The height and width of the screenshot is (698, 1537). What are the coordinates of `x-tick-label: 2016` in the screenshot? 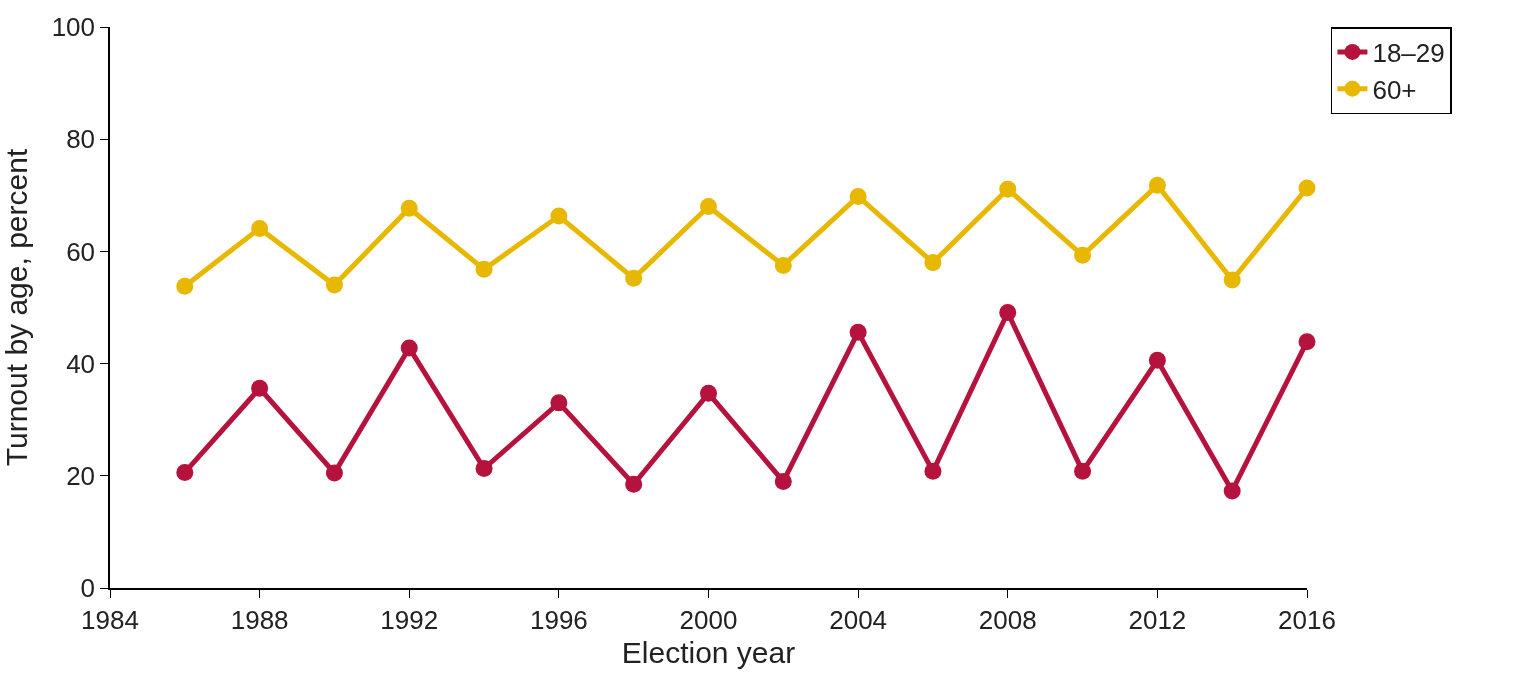 It's located at (1307, 619).